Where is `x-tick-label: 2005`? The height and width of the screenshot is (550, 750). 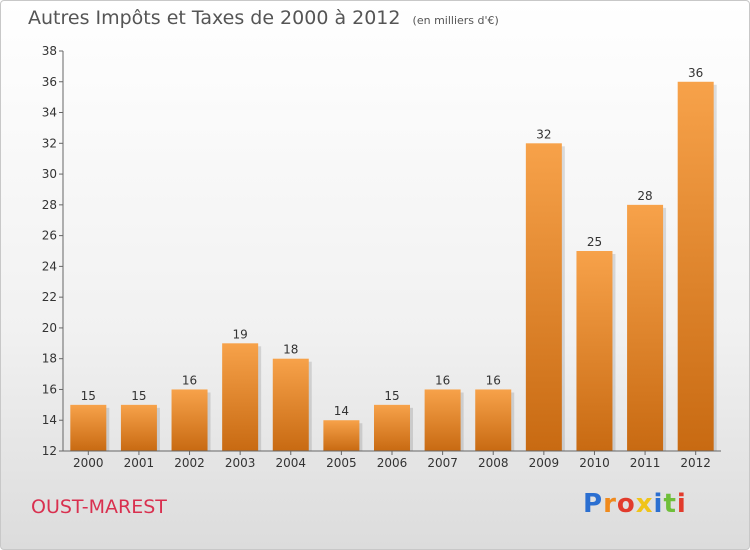 x-tick-label: 2005 is located at coordinates (341, 463).